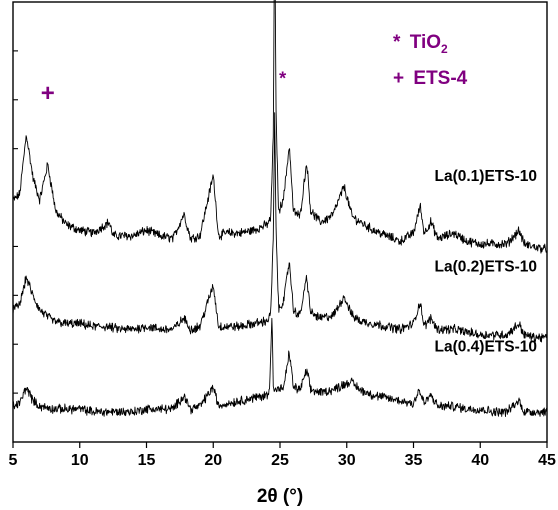 This screenshot has width=558, height=510. I want to click on x-tick-label: 45, so click(547, 460).